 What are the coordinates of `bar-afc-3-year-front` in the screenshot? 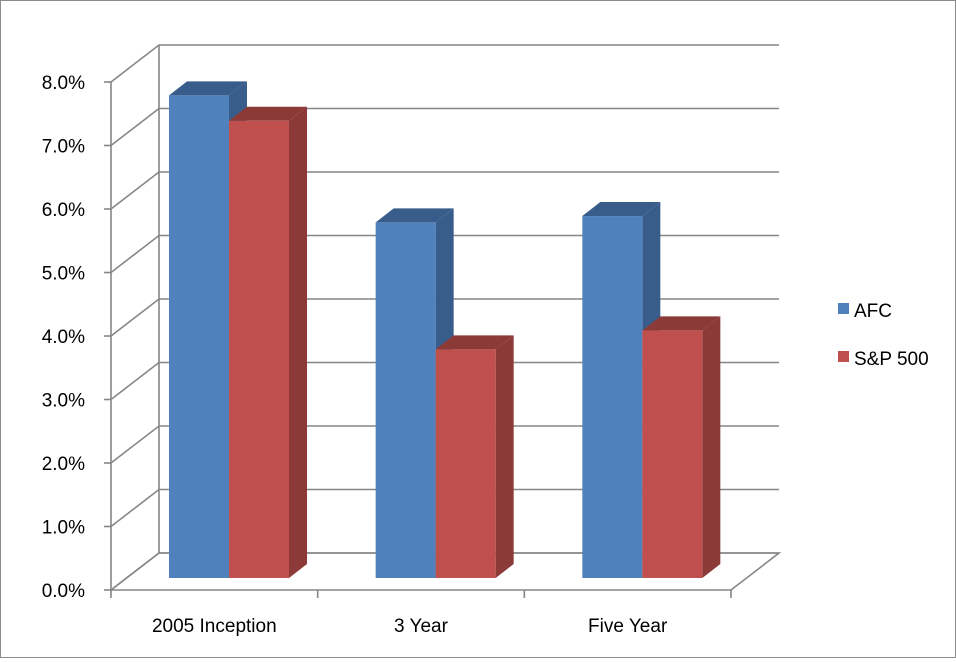 It's located at (405, 400).